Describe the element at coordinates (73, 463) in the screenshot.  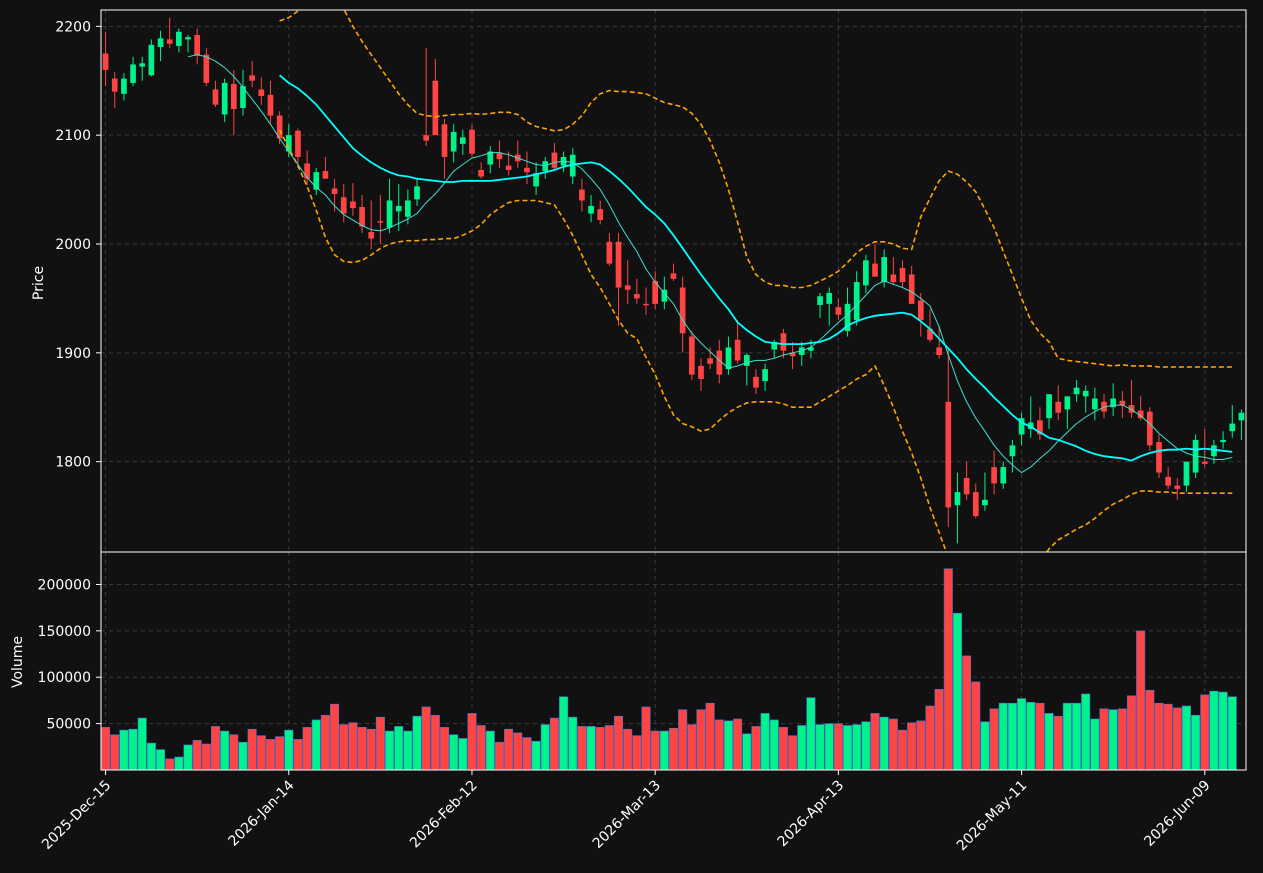
I see `price-tick-label: 1800` at that location.